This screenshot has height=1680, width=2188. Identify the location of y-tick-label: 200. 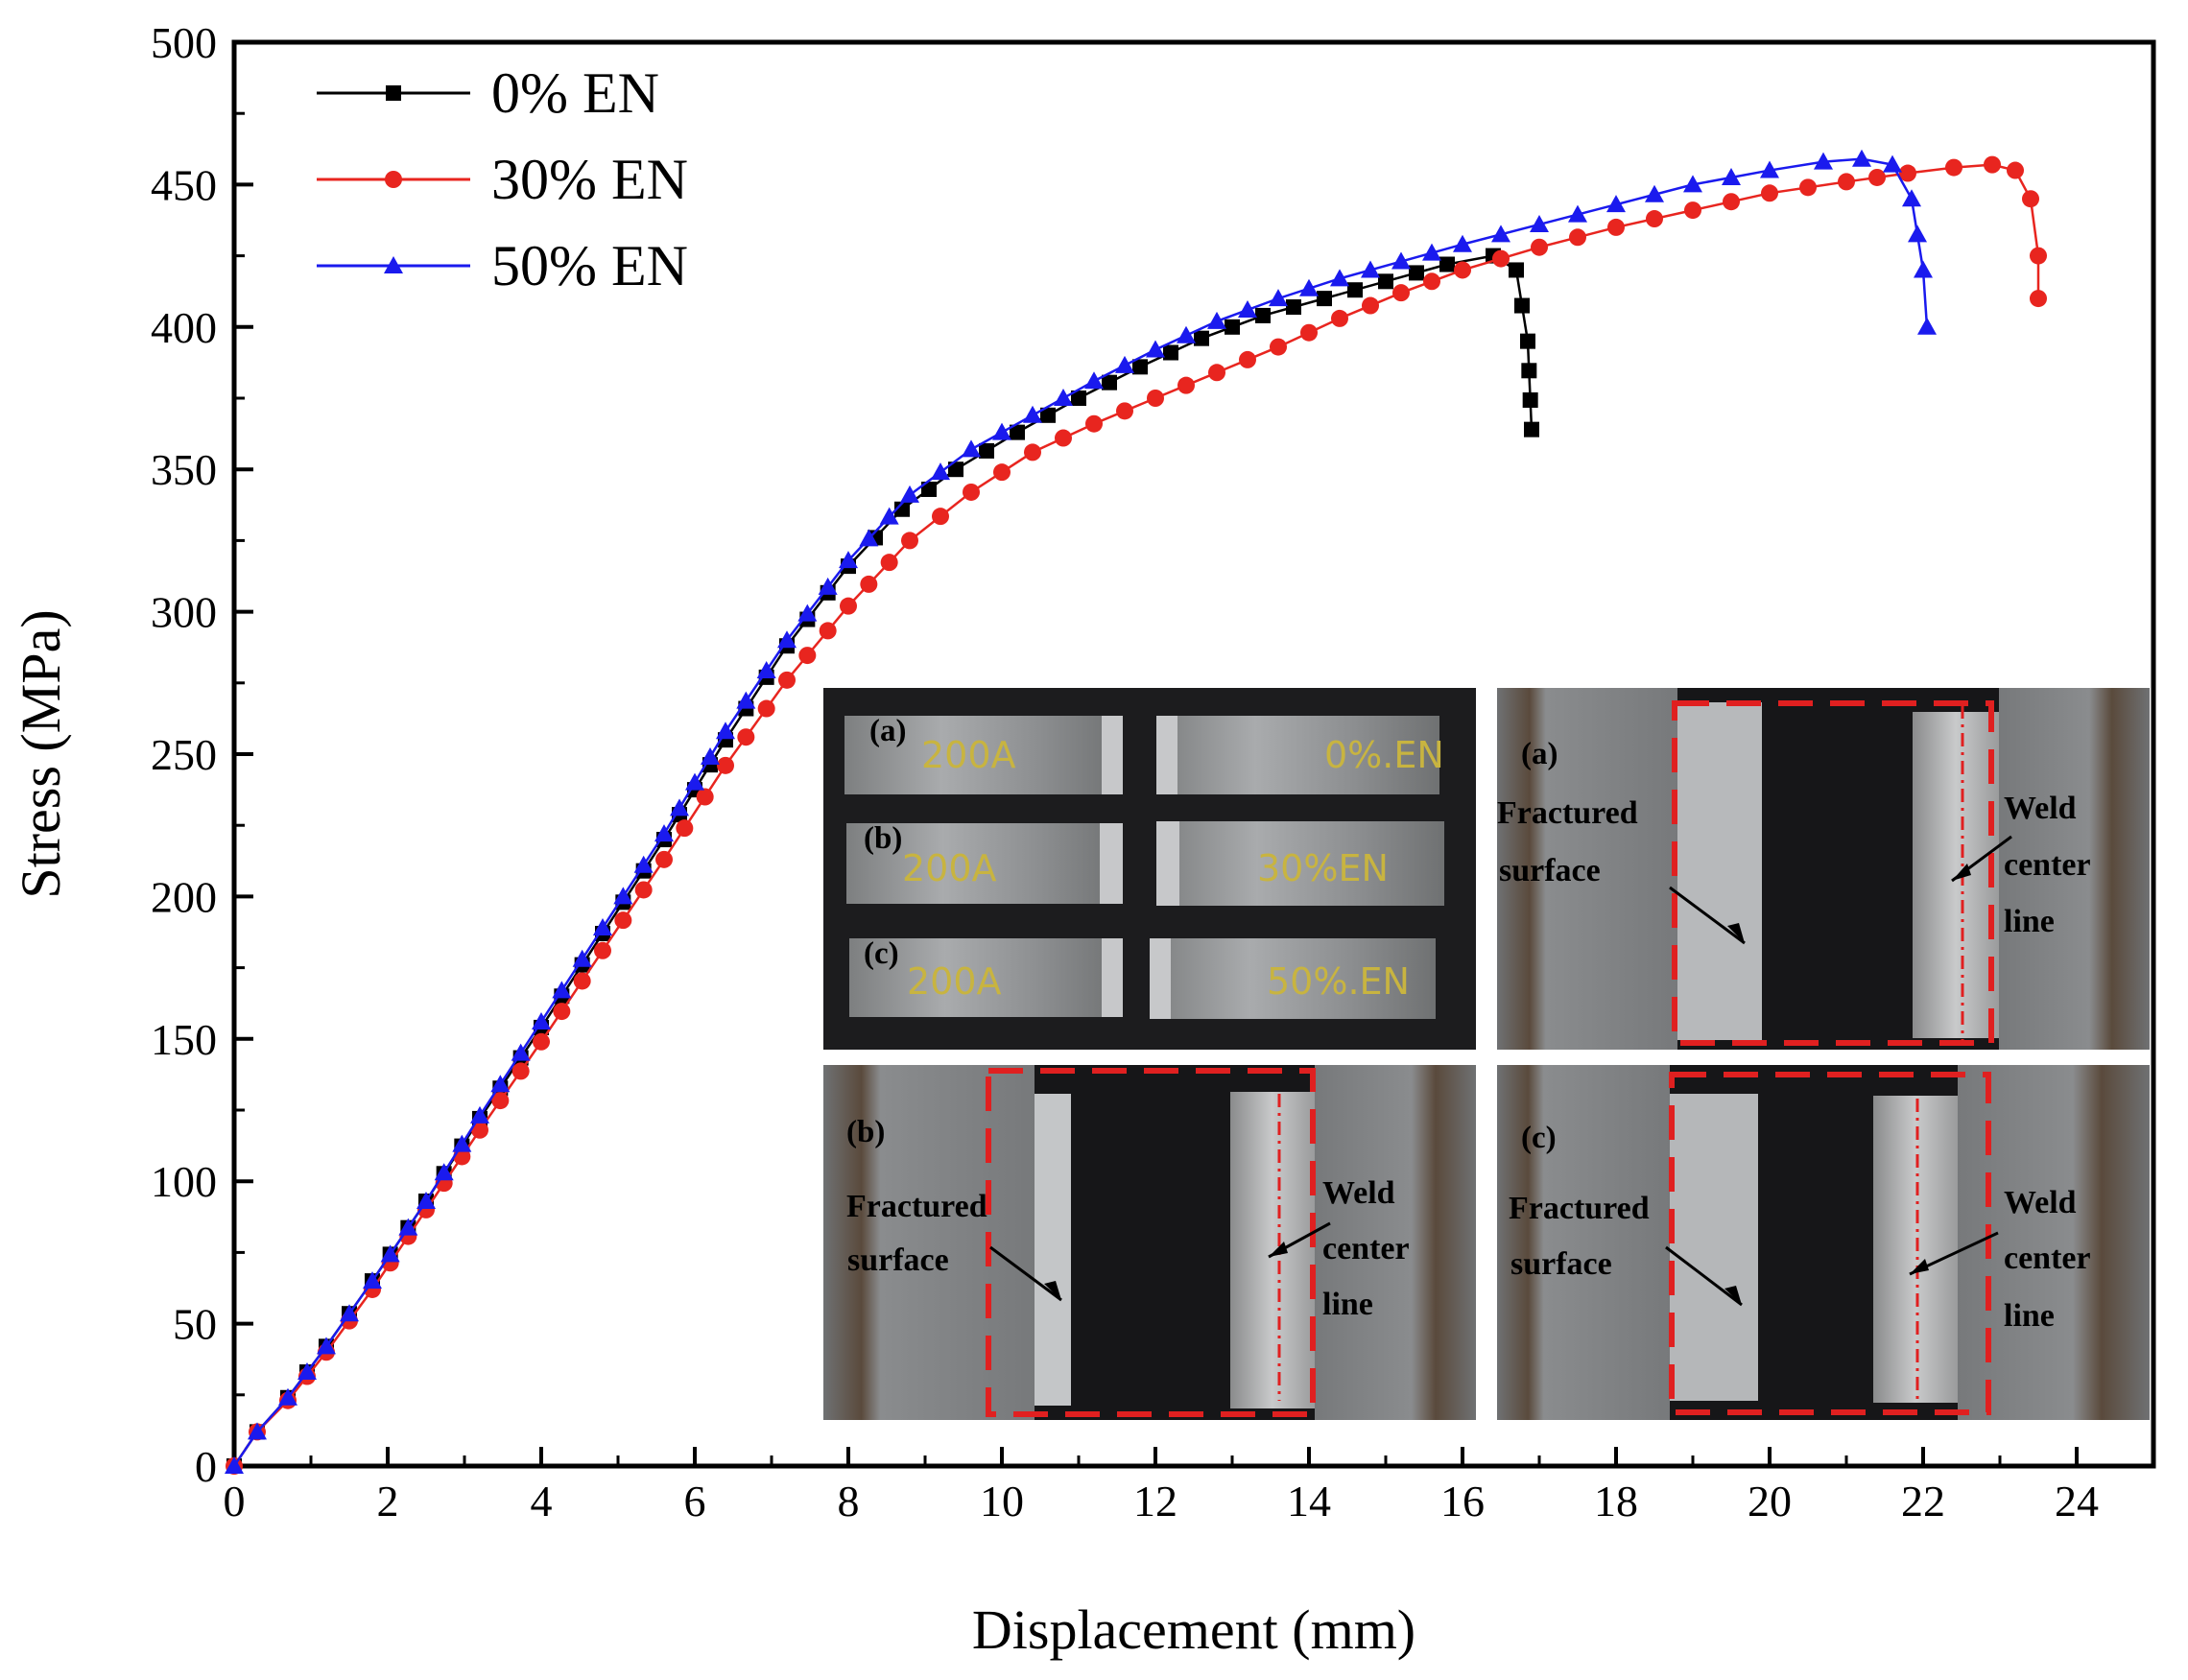
(184, 896).